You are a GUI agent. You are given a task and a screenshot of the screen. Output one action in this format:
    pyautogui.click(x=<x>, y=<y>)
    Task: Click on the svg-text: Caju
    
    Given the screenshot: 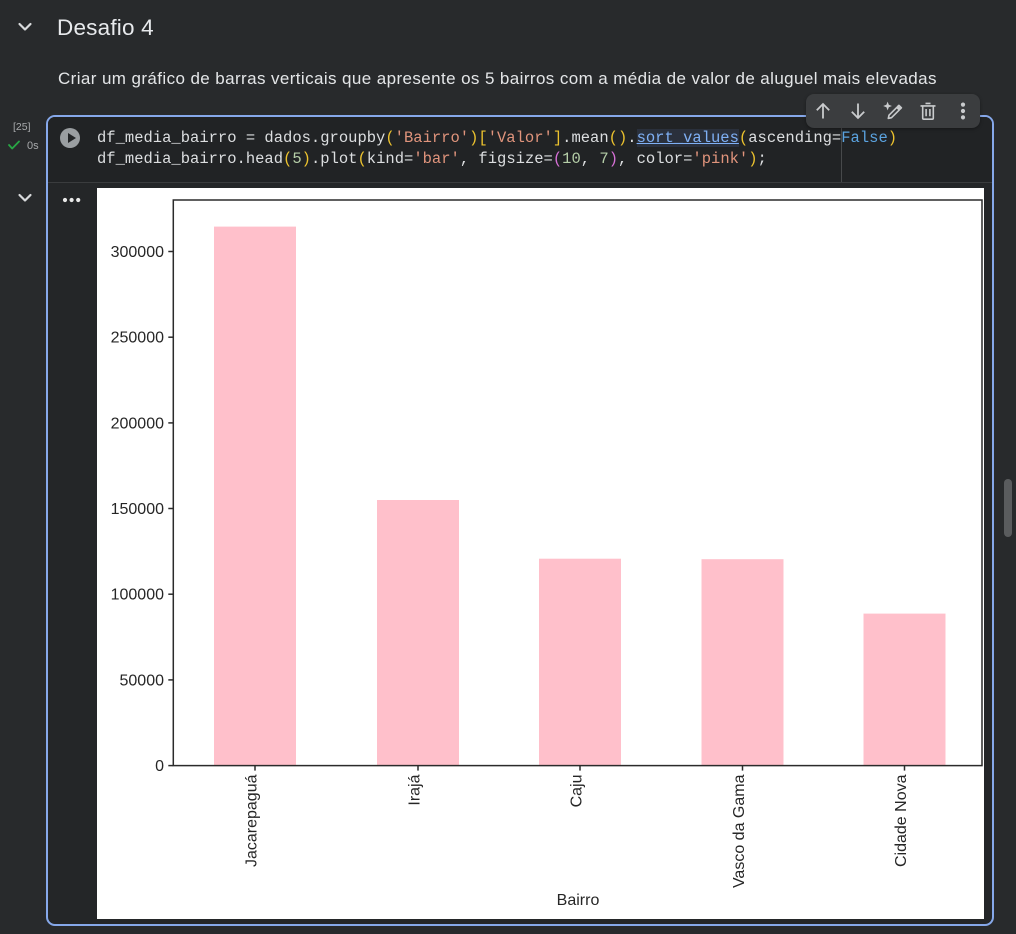 What is the action you would take?
    pyautogui.click(x=577, y=791)
    